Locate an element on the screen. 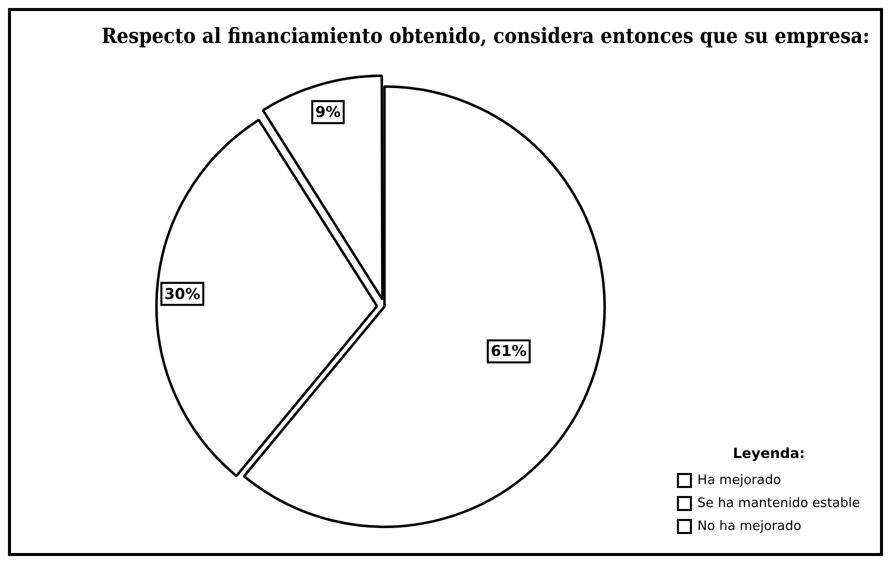  chart-title: Respecto al financiamiento obtenido, considera entonces que su empresa: is located at coordinates (485, 35).